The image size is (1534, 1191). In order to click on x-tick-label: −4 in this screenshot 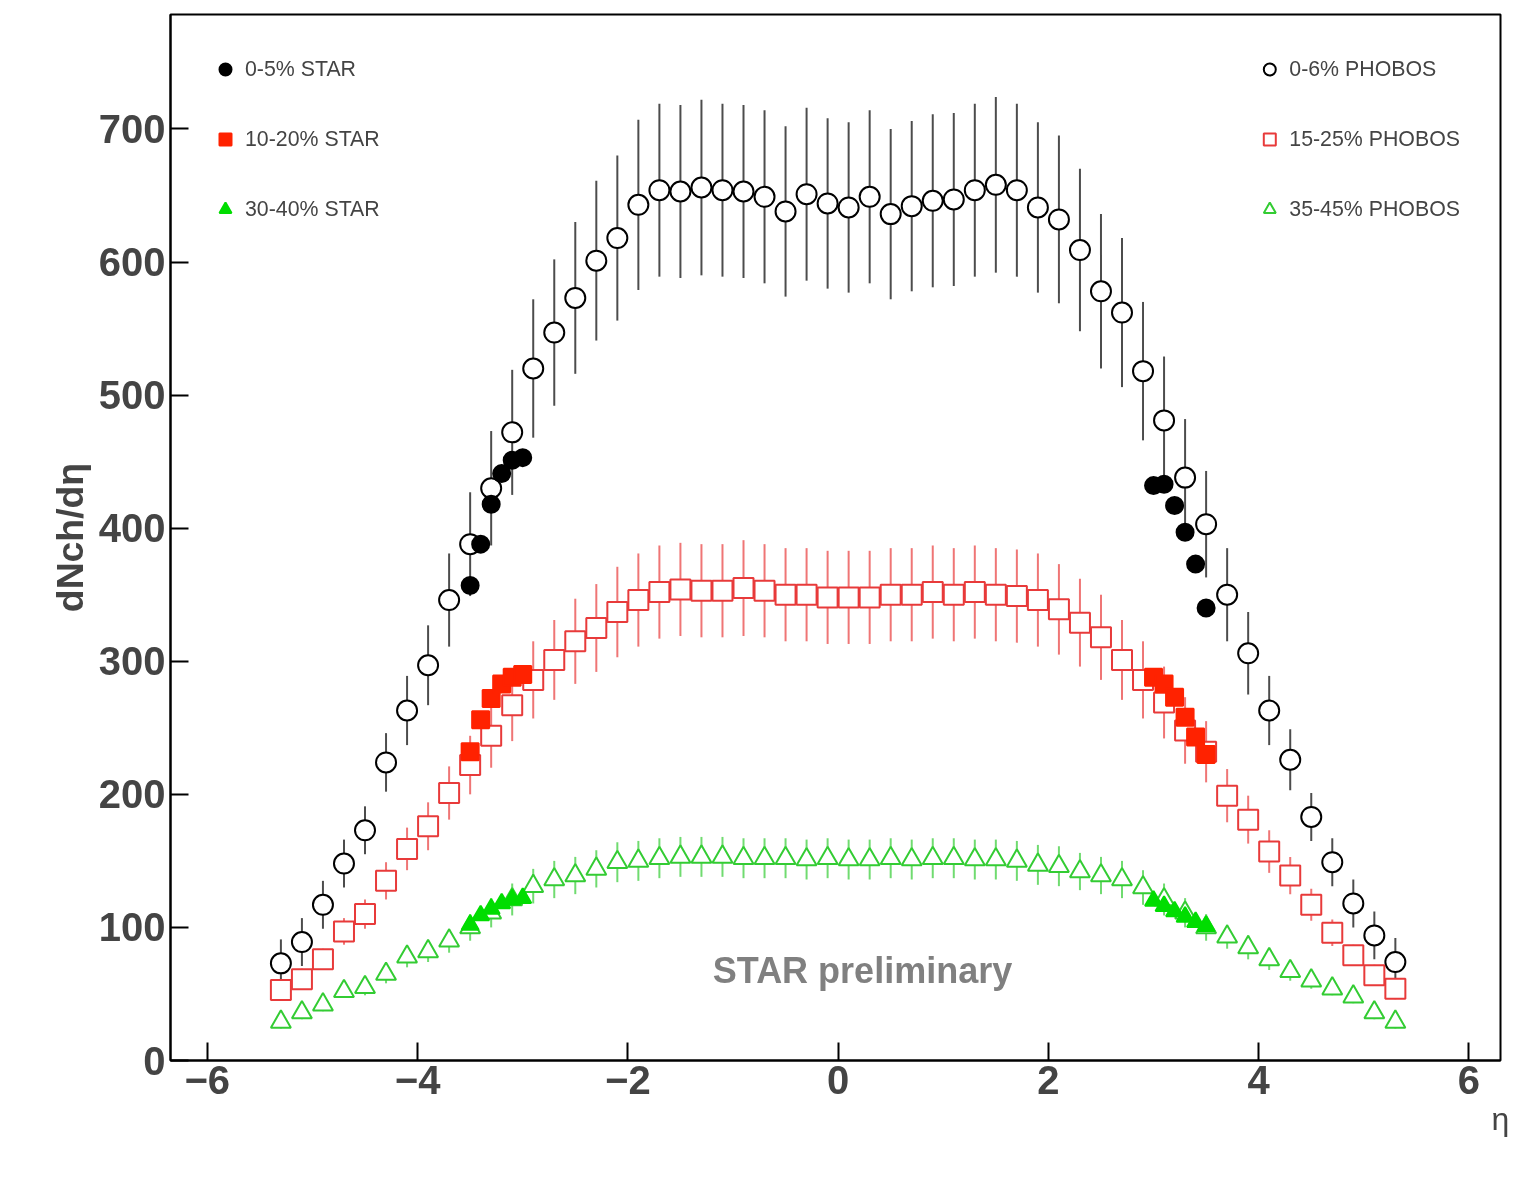, I will do `click(418, 1079)`.